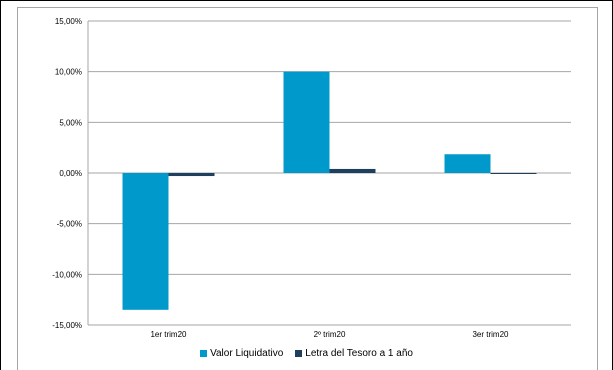 The height and width of the screenshot is (370, 613). I want to click on legend-item-series-1: Letra del Tesoro a 1 año, so click(354, 353).